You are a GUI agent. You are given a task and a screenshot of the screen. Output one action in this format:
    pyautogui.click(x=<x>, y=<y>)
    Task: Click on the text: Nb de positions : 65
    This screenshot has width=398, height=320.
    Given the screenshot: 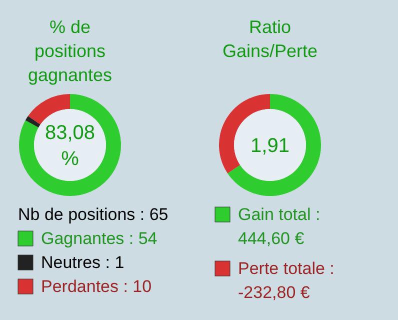 What is the action you would take?
    pyautogui.click(x=93, y=214)
    